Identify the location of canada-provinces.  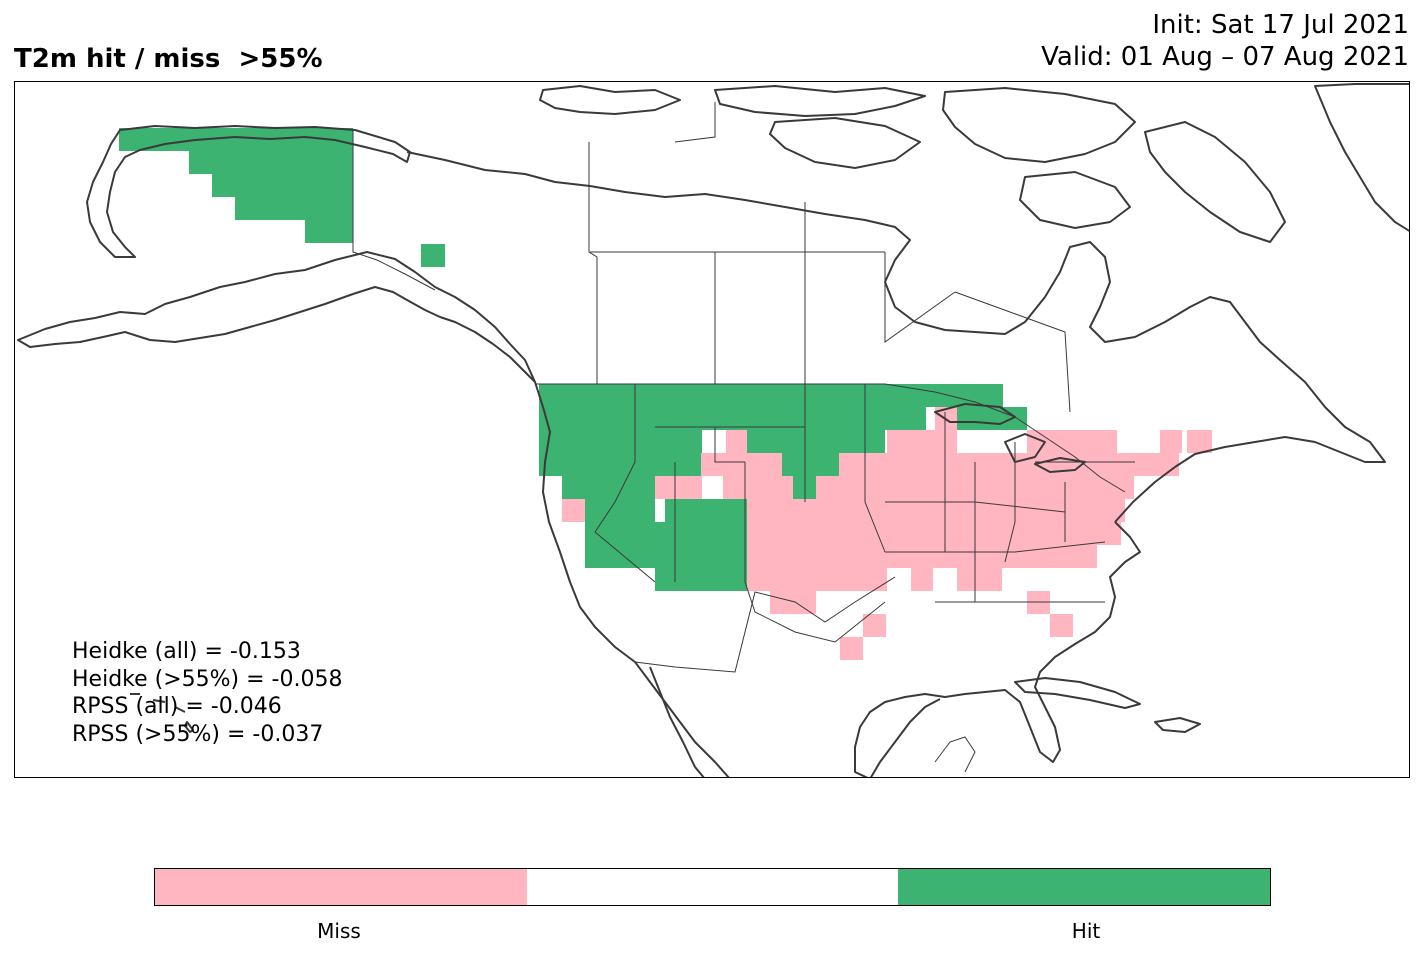
(829, 257).